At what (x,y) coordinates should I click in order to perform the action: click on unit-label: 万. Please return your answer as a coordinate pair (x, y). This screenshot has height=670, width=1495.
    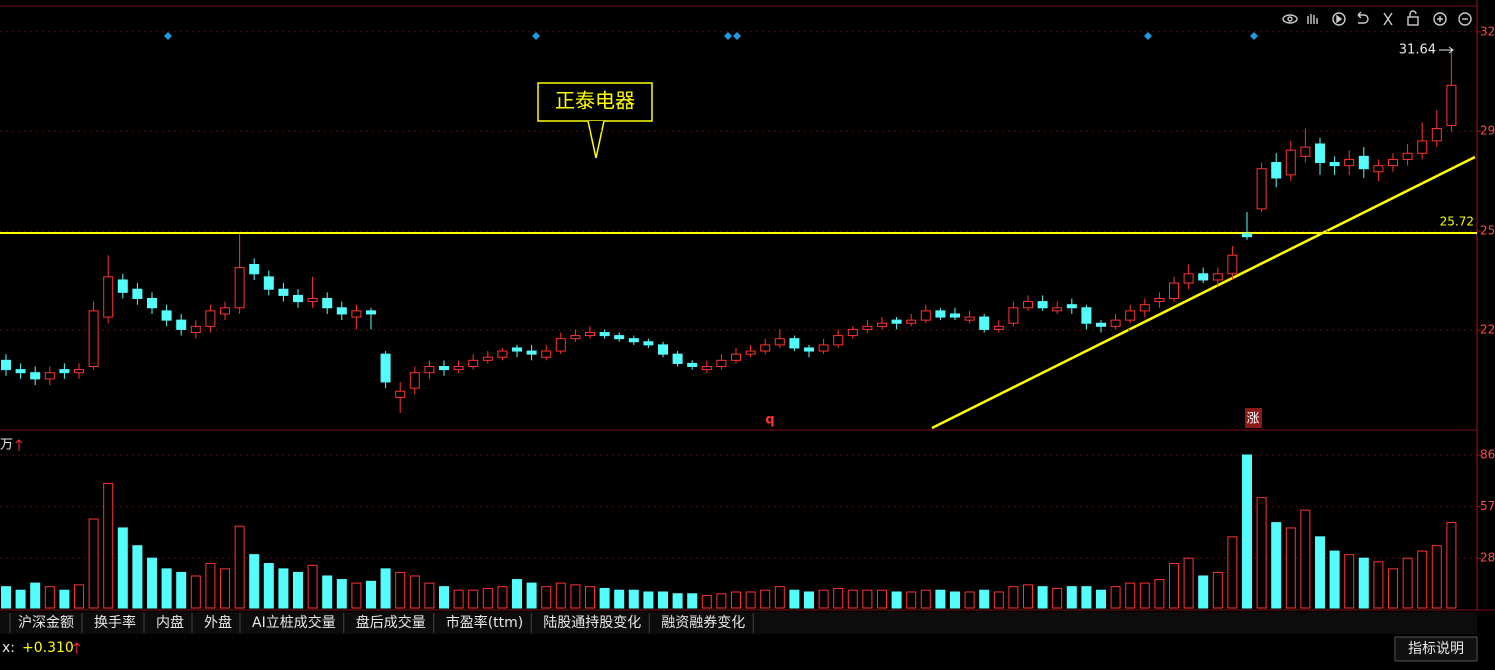
    Looking at the image, I should click on (6, 445).